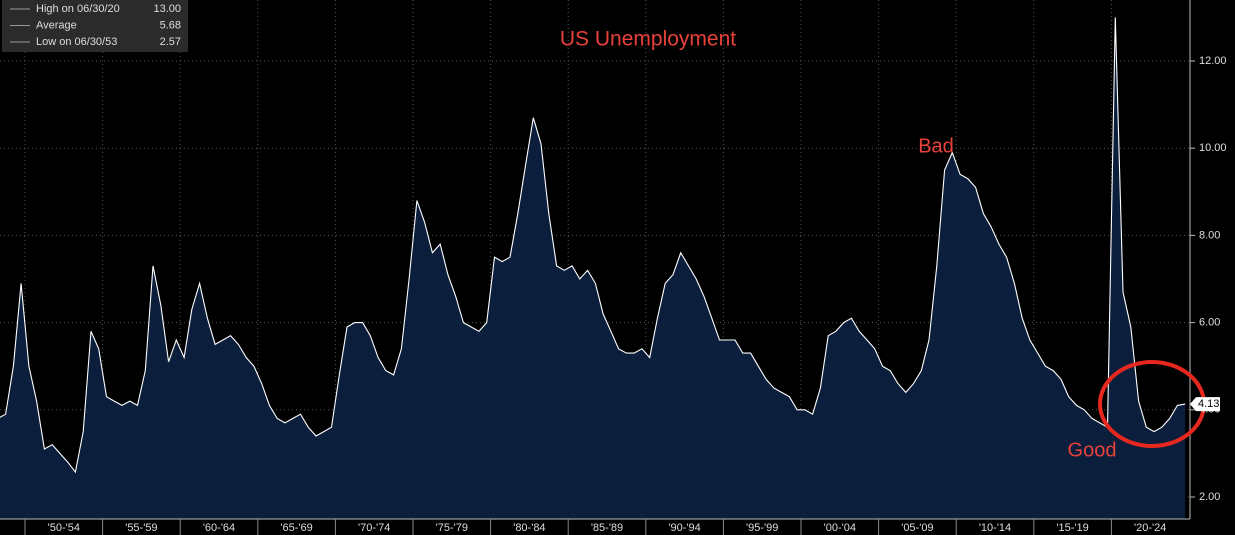  I want to click on x-tick-label: '00-'04, so click(840, 528).